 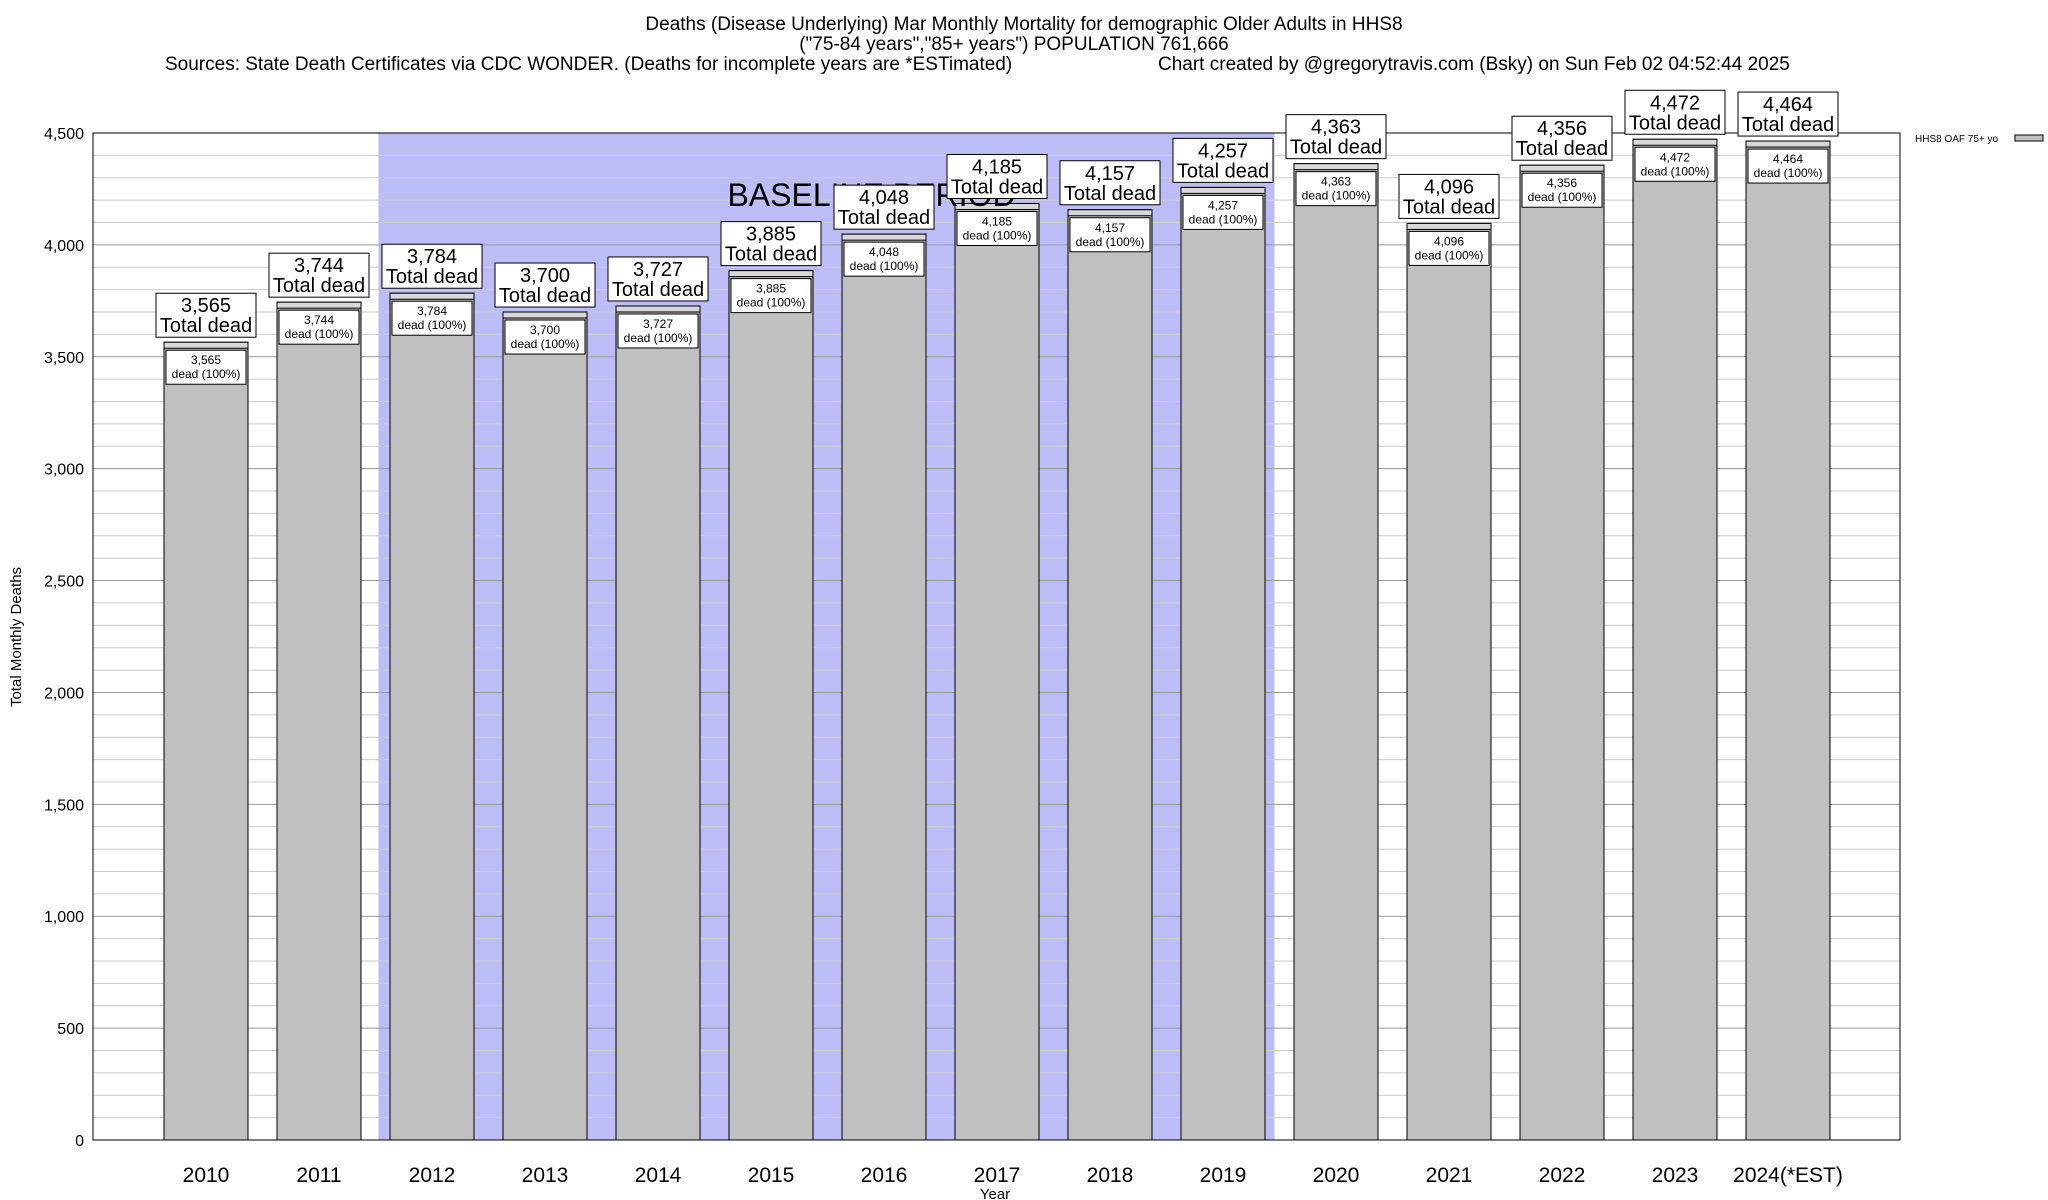 What do you see at coordinates (1223, 205) in the screenshot?
I see `inner-value-label: 4,257` at bounding box center [1223, 205].